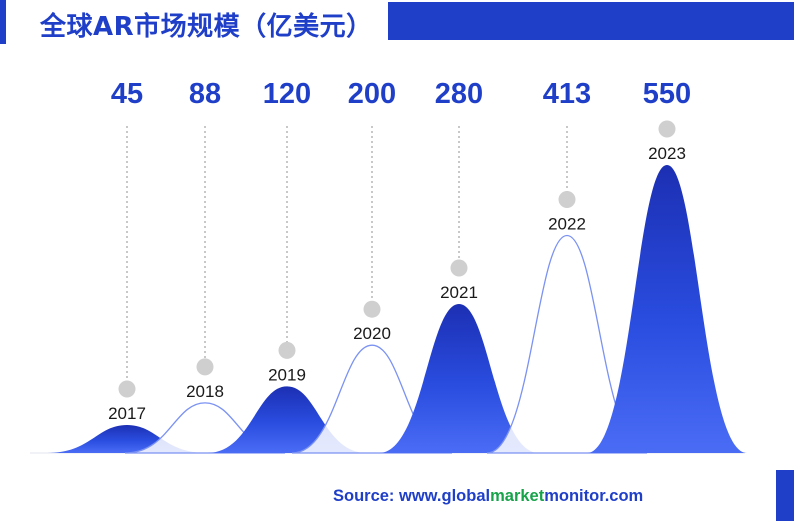  What do you see at coordinates (206, 27) in the screenshot?
I see `page-title: 全球AR市场规模（亿美元）` at bounding box center [206, 27].